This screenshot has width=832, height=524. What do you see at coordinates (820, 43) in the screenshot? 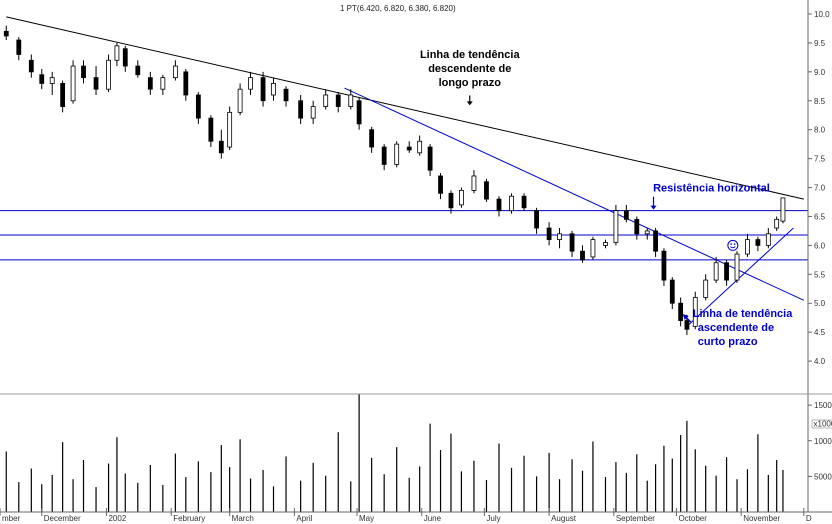
I see `price-tick-label: 9.5` at bounding box center [820, 43].